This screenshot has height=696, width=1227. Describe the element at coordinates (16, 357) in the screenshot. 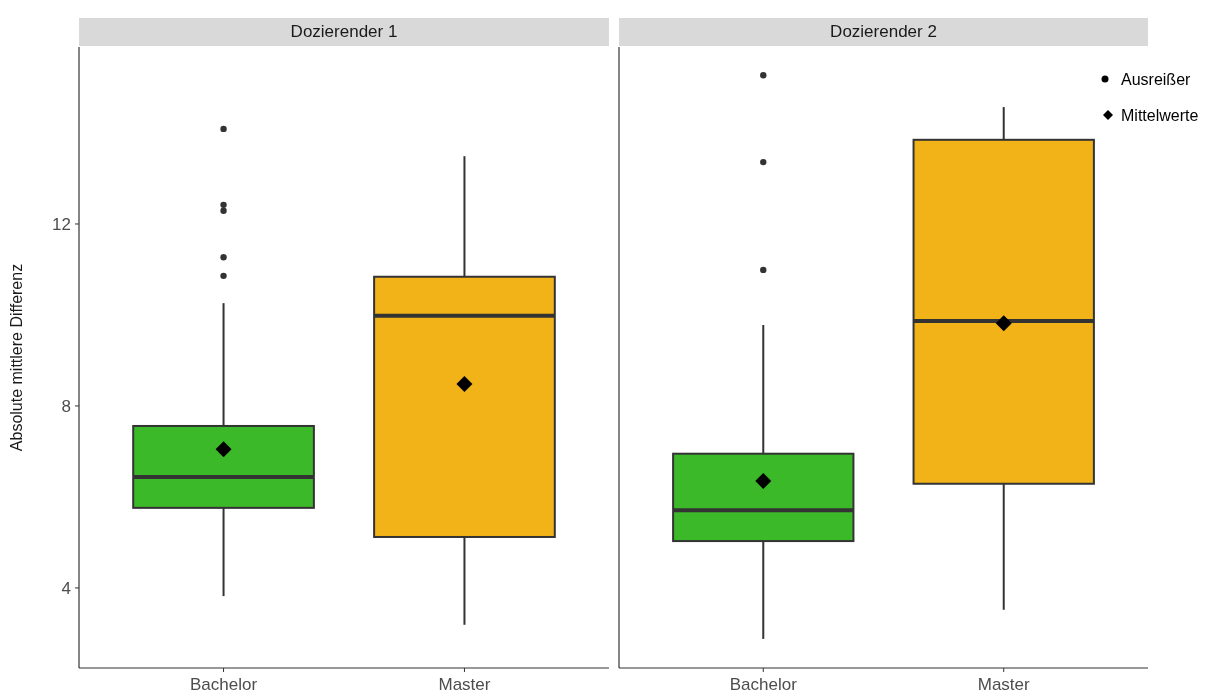

I see `y-axis-title: Absolute mittlere Differenz` at that location.